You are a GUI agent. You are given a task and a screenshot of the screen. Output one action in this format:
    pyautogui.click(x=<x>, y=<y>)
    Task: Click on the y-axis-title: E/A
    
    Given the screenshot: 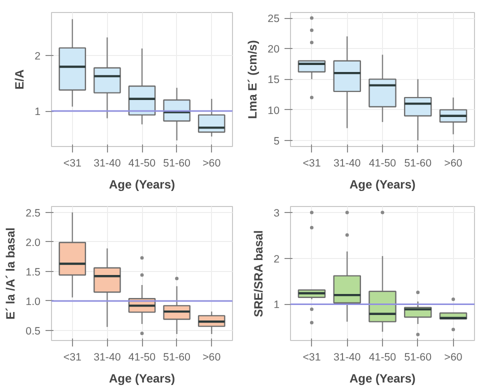 What is the action you would take?
    pyautogui.click(x=19, y=79)
    